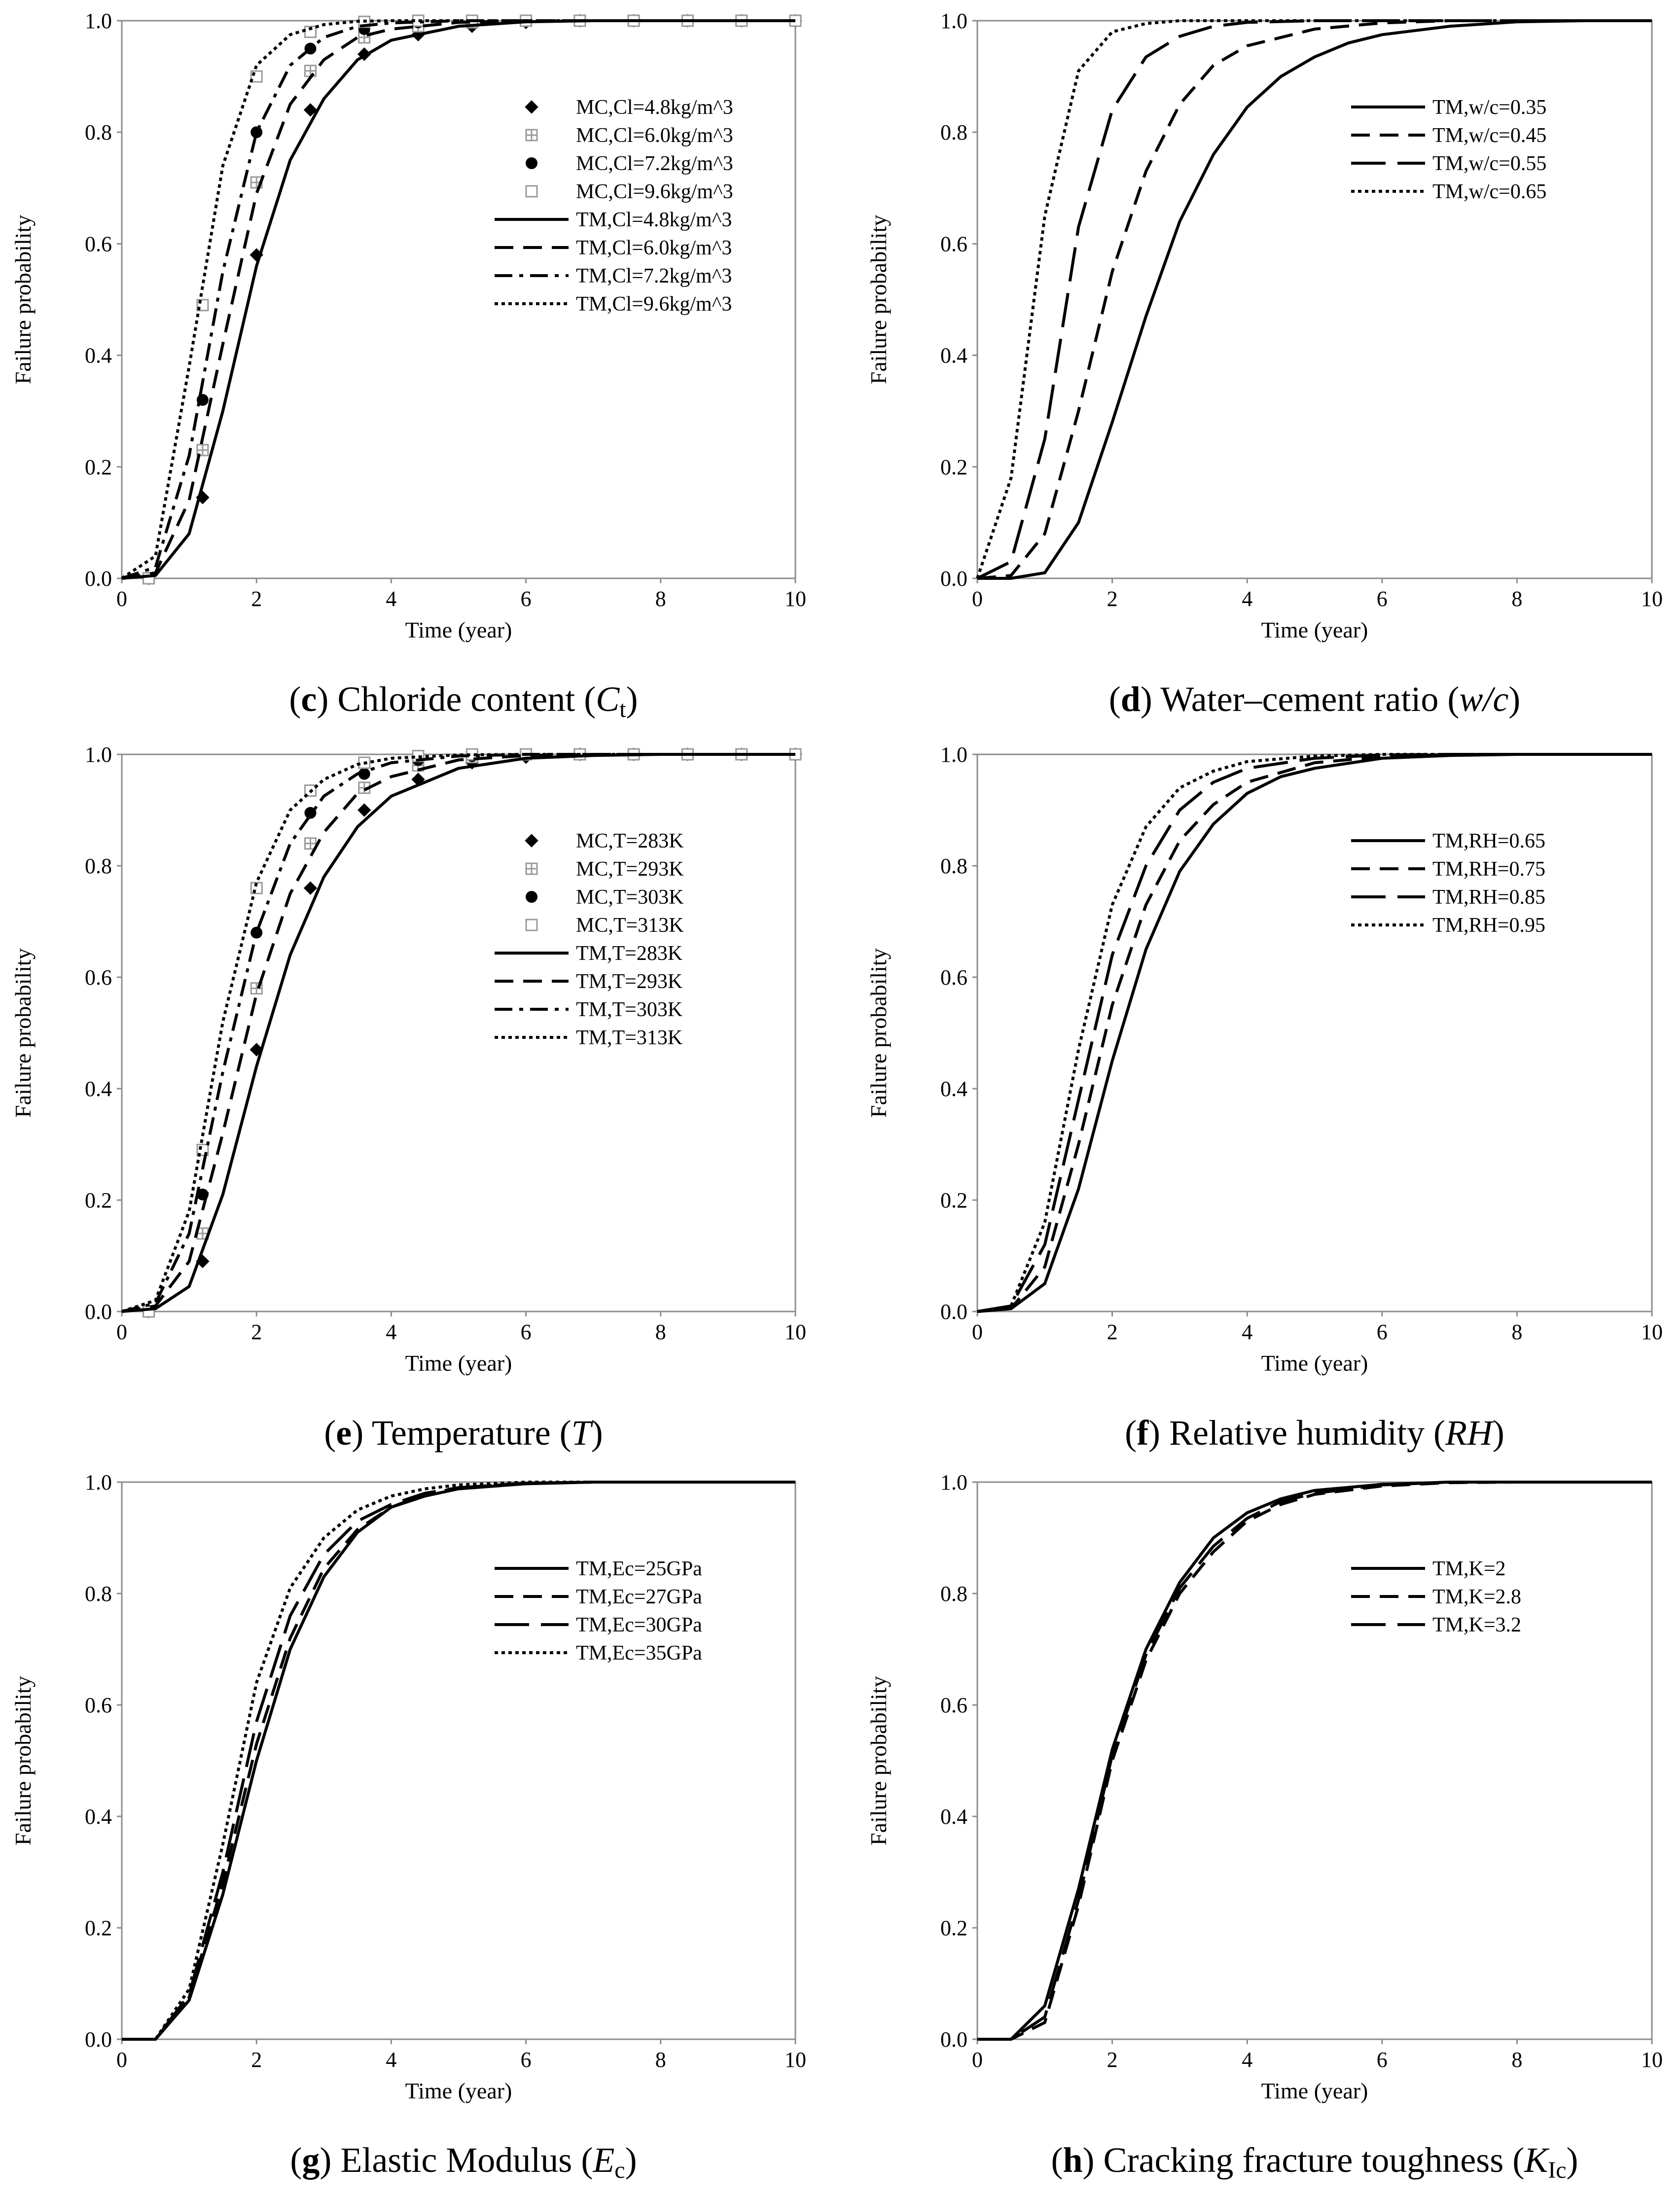 The height and width of the screenshot is (2199, 1680). What do you see at coordinates (630, 841) in the screenshot?
I see `legend-label: MC,T=283K` at bounding box center [630, 841].